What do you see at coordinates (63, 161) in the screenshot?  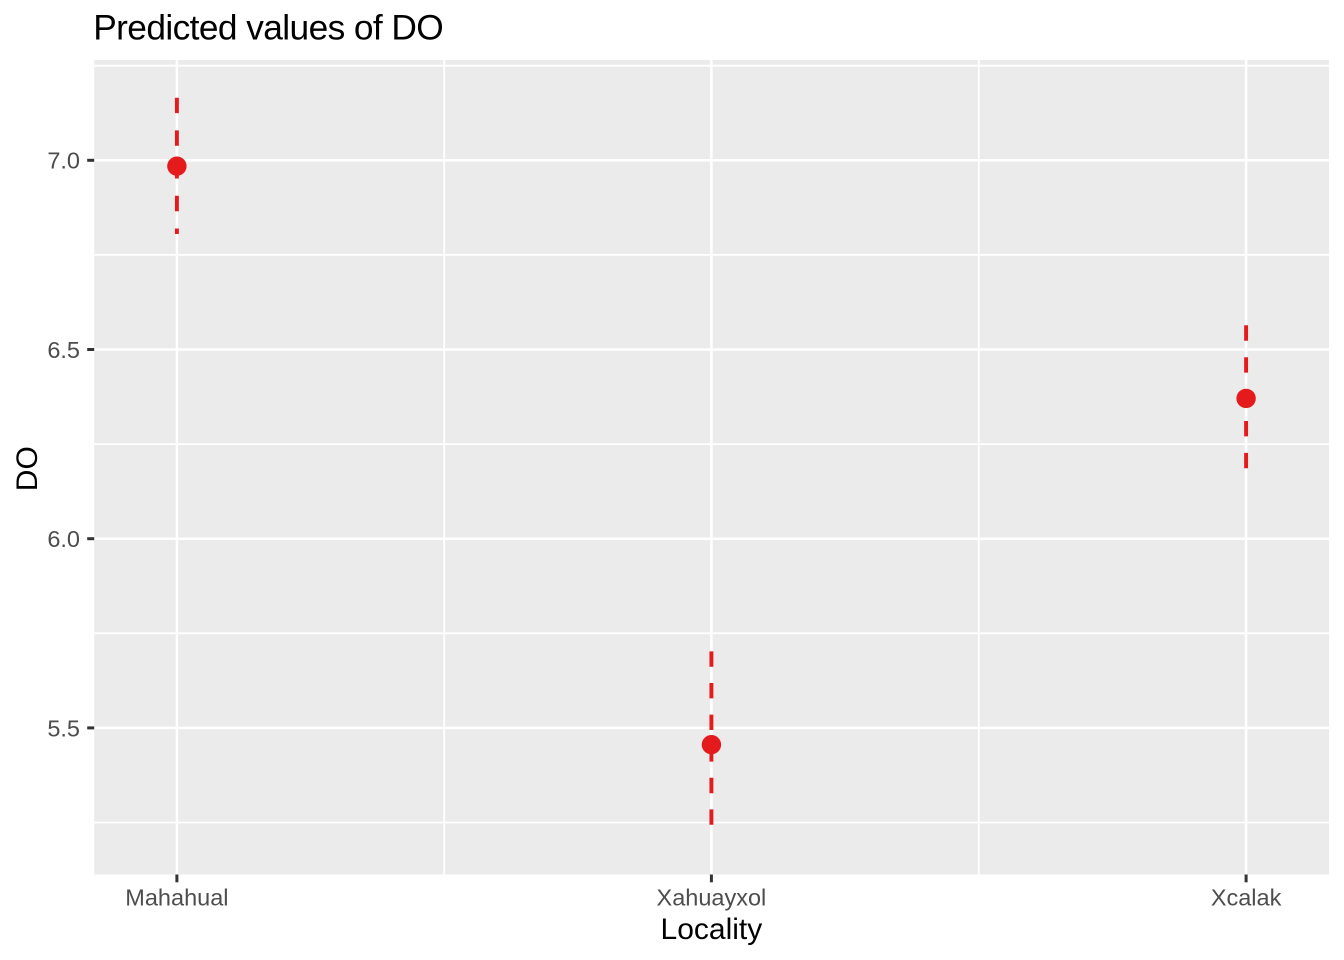 I see `svg-text: 7.0` at bounding box center [63, 161].